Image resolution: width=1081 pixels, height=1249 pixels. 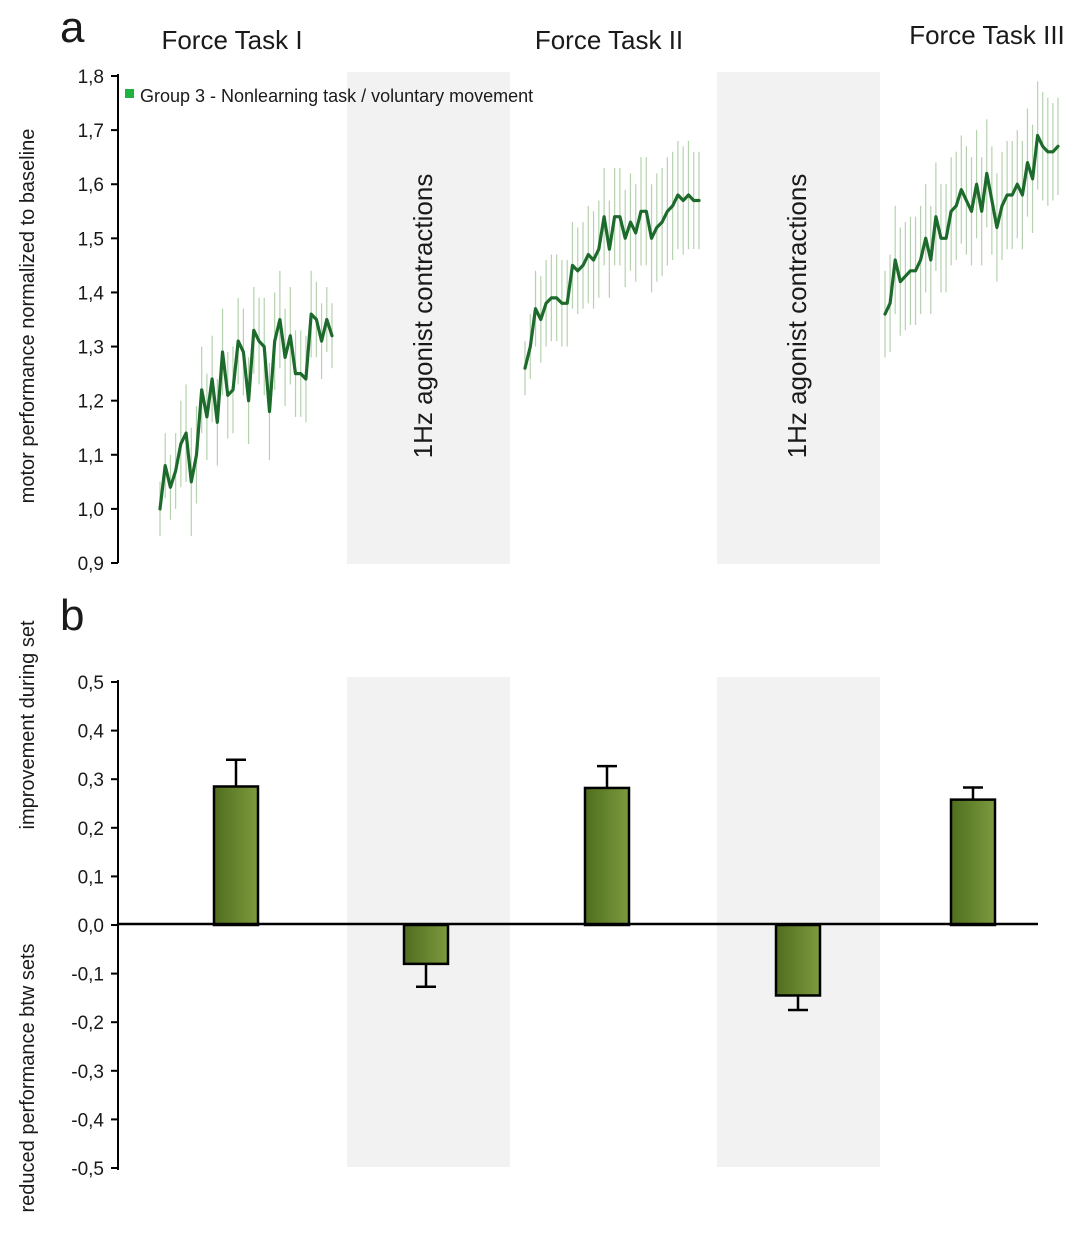 What do you see at coordinates (129, 93) in the screenshot?
I see `legend-marker` at bounding box center [129, 93].